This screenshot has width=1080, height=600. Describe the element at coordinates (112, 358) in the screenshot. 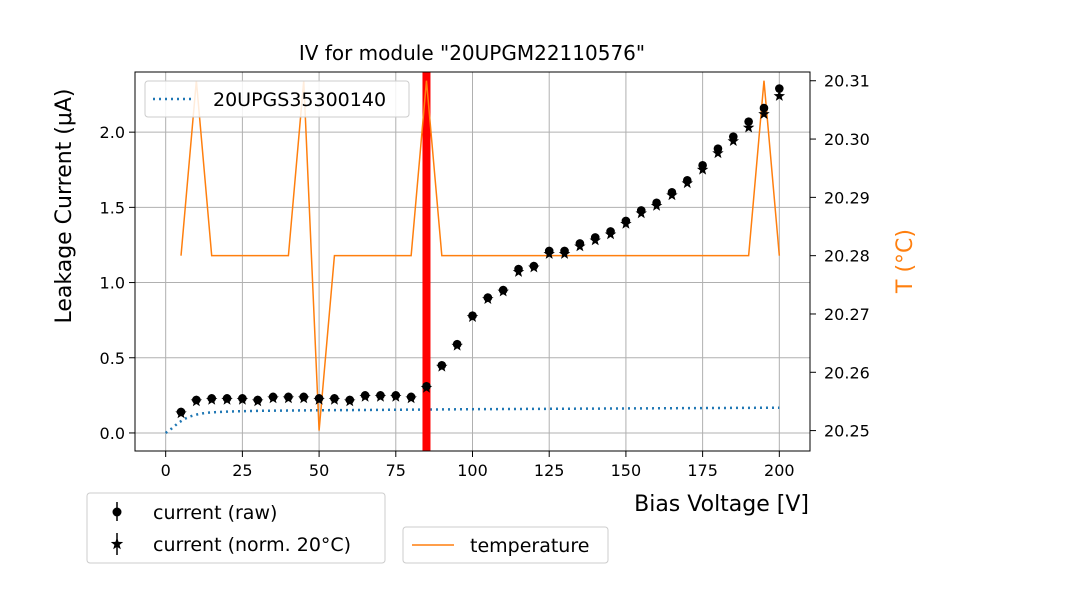

I see `y-tick-label: 0.5` at that location.